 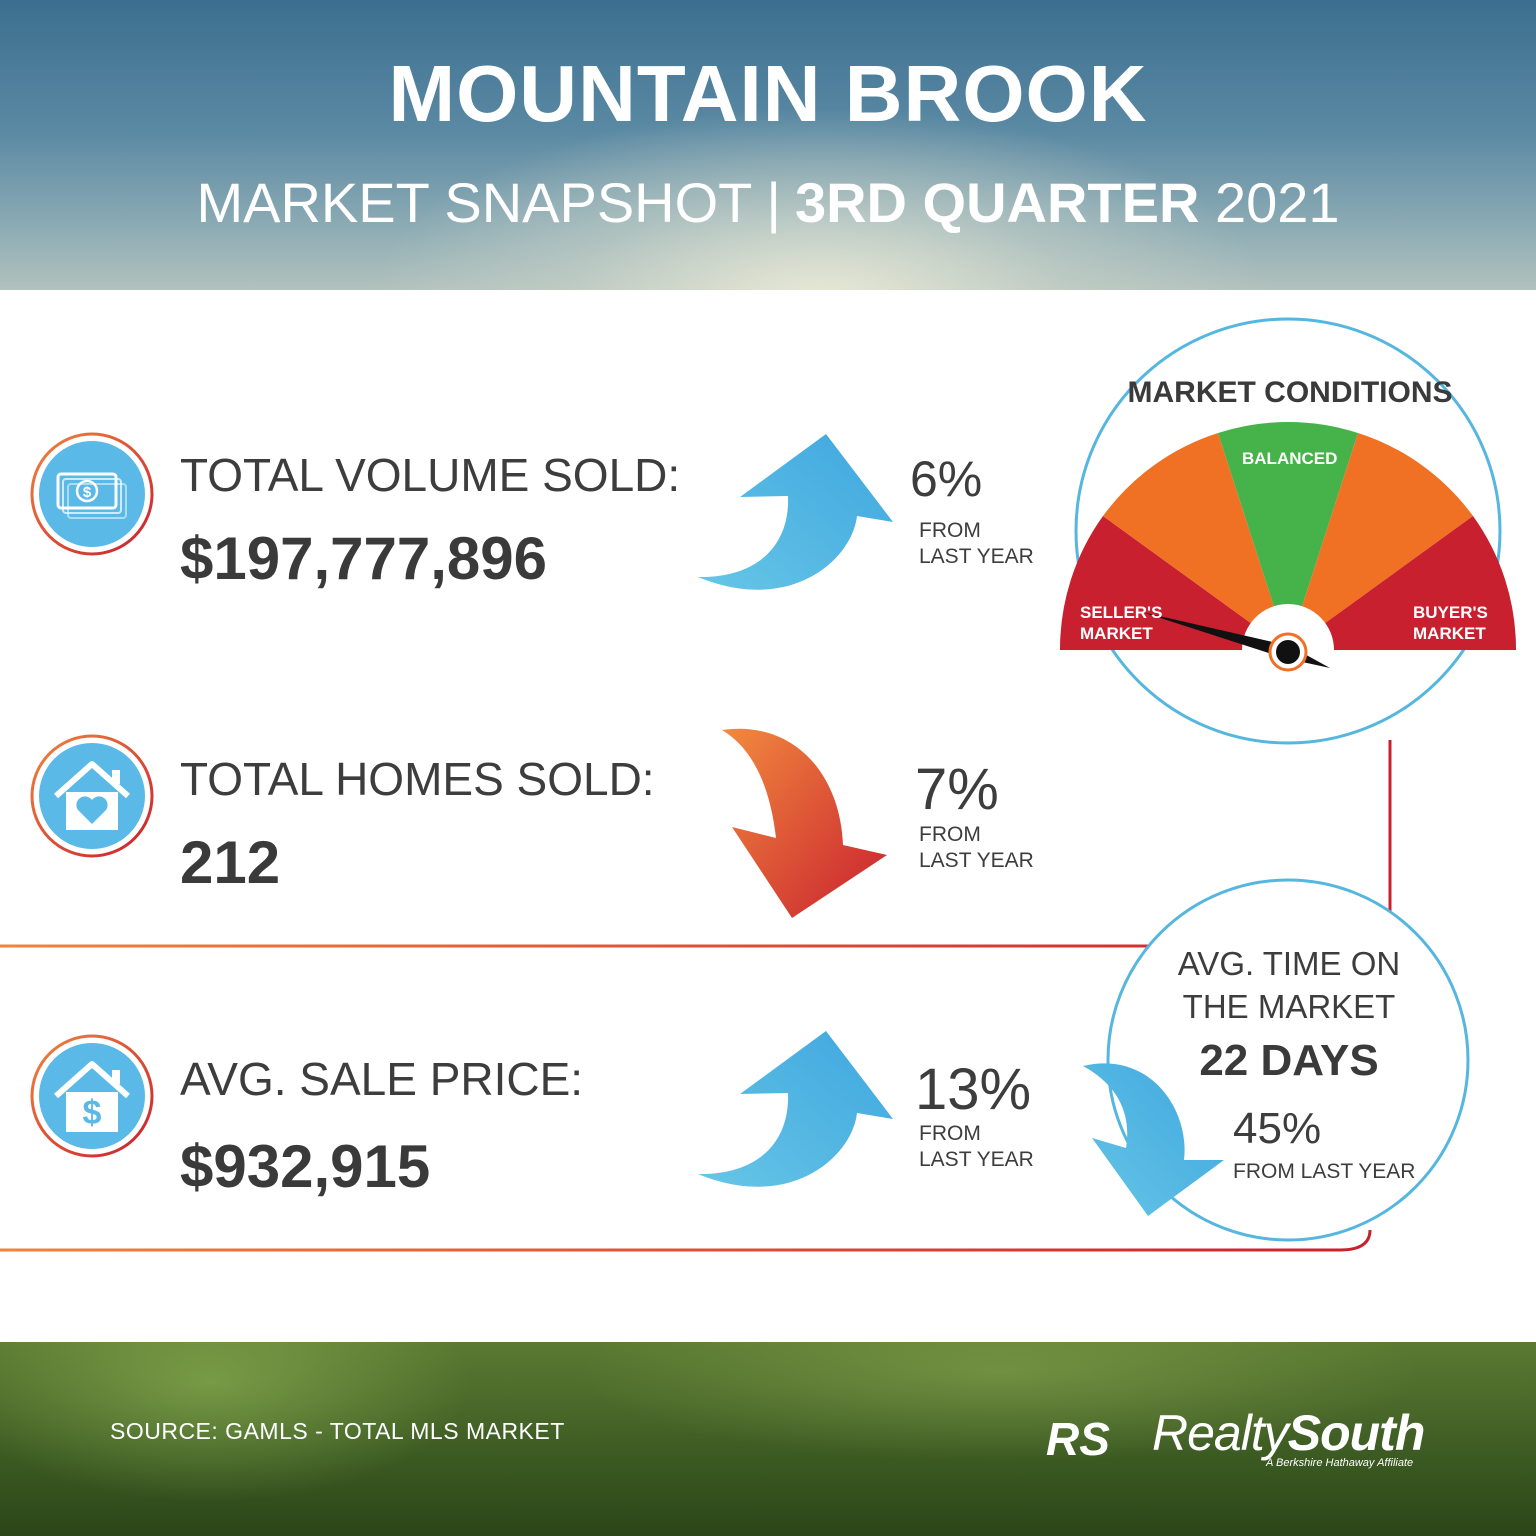 I want to click on gauge-segment-buyers, so click(x=1402, y=583).